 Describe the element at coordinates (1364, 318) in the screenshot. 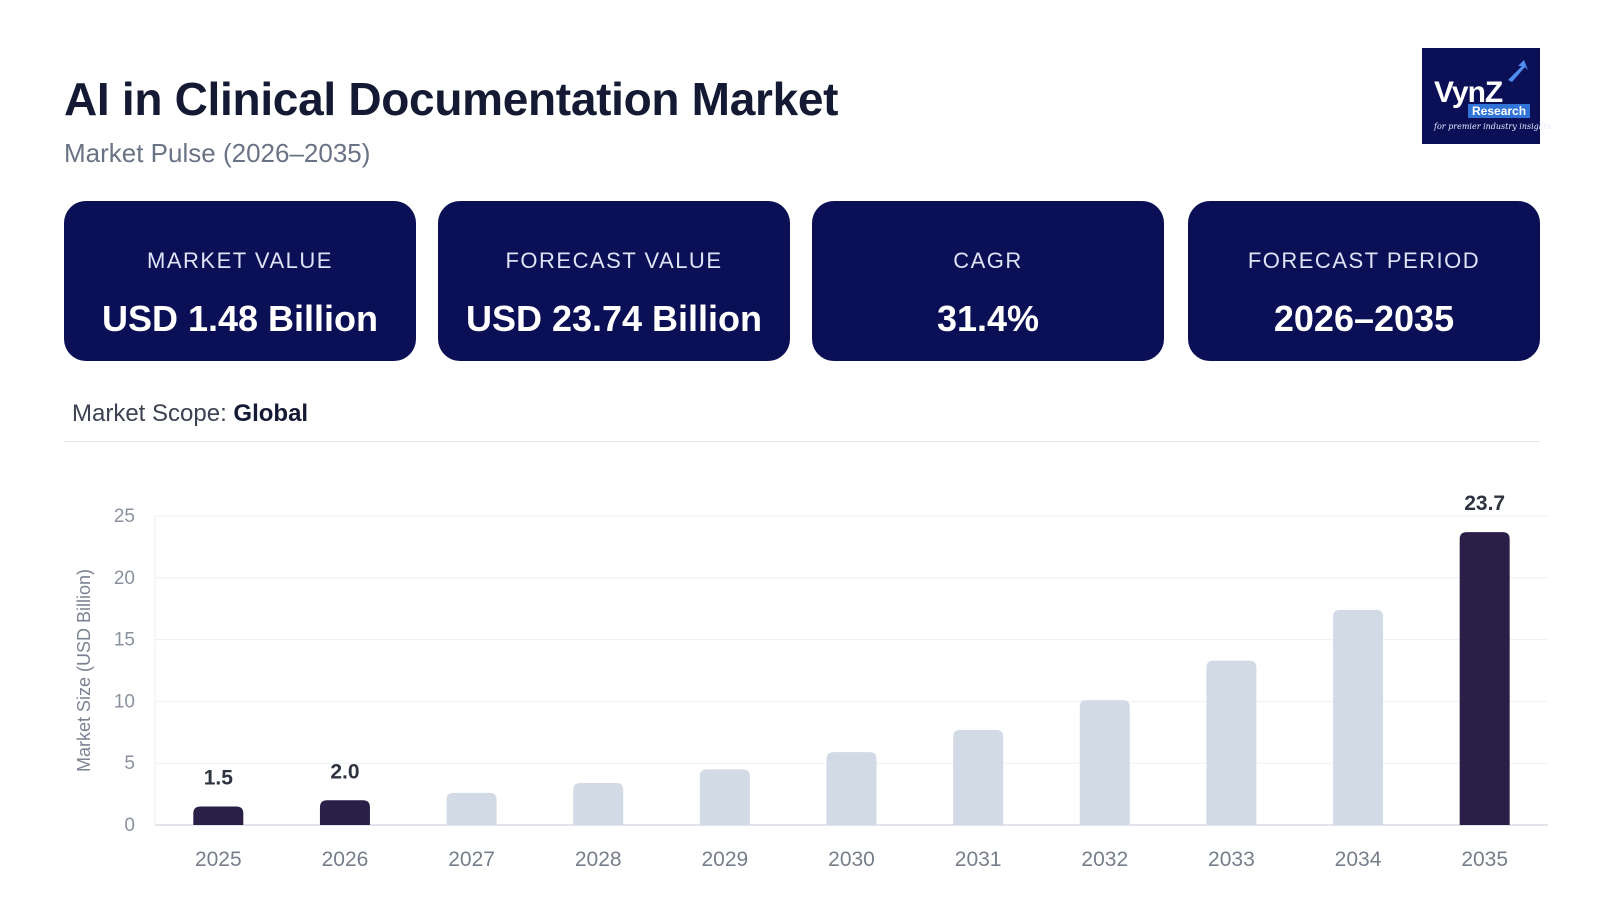

I see `card-value: 2026–2035` at that location.